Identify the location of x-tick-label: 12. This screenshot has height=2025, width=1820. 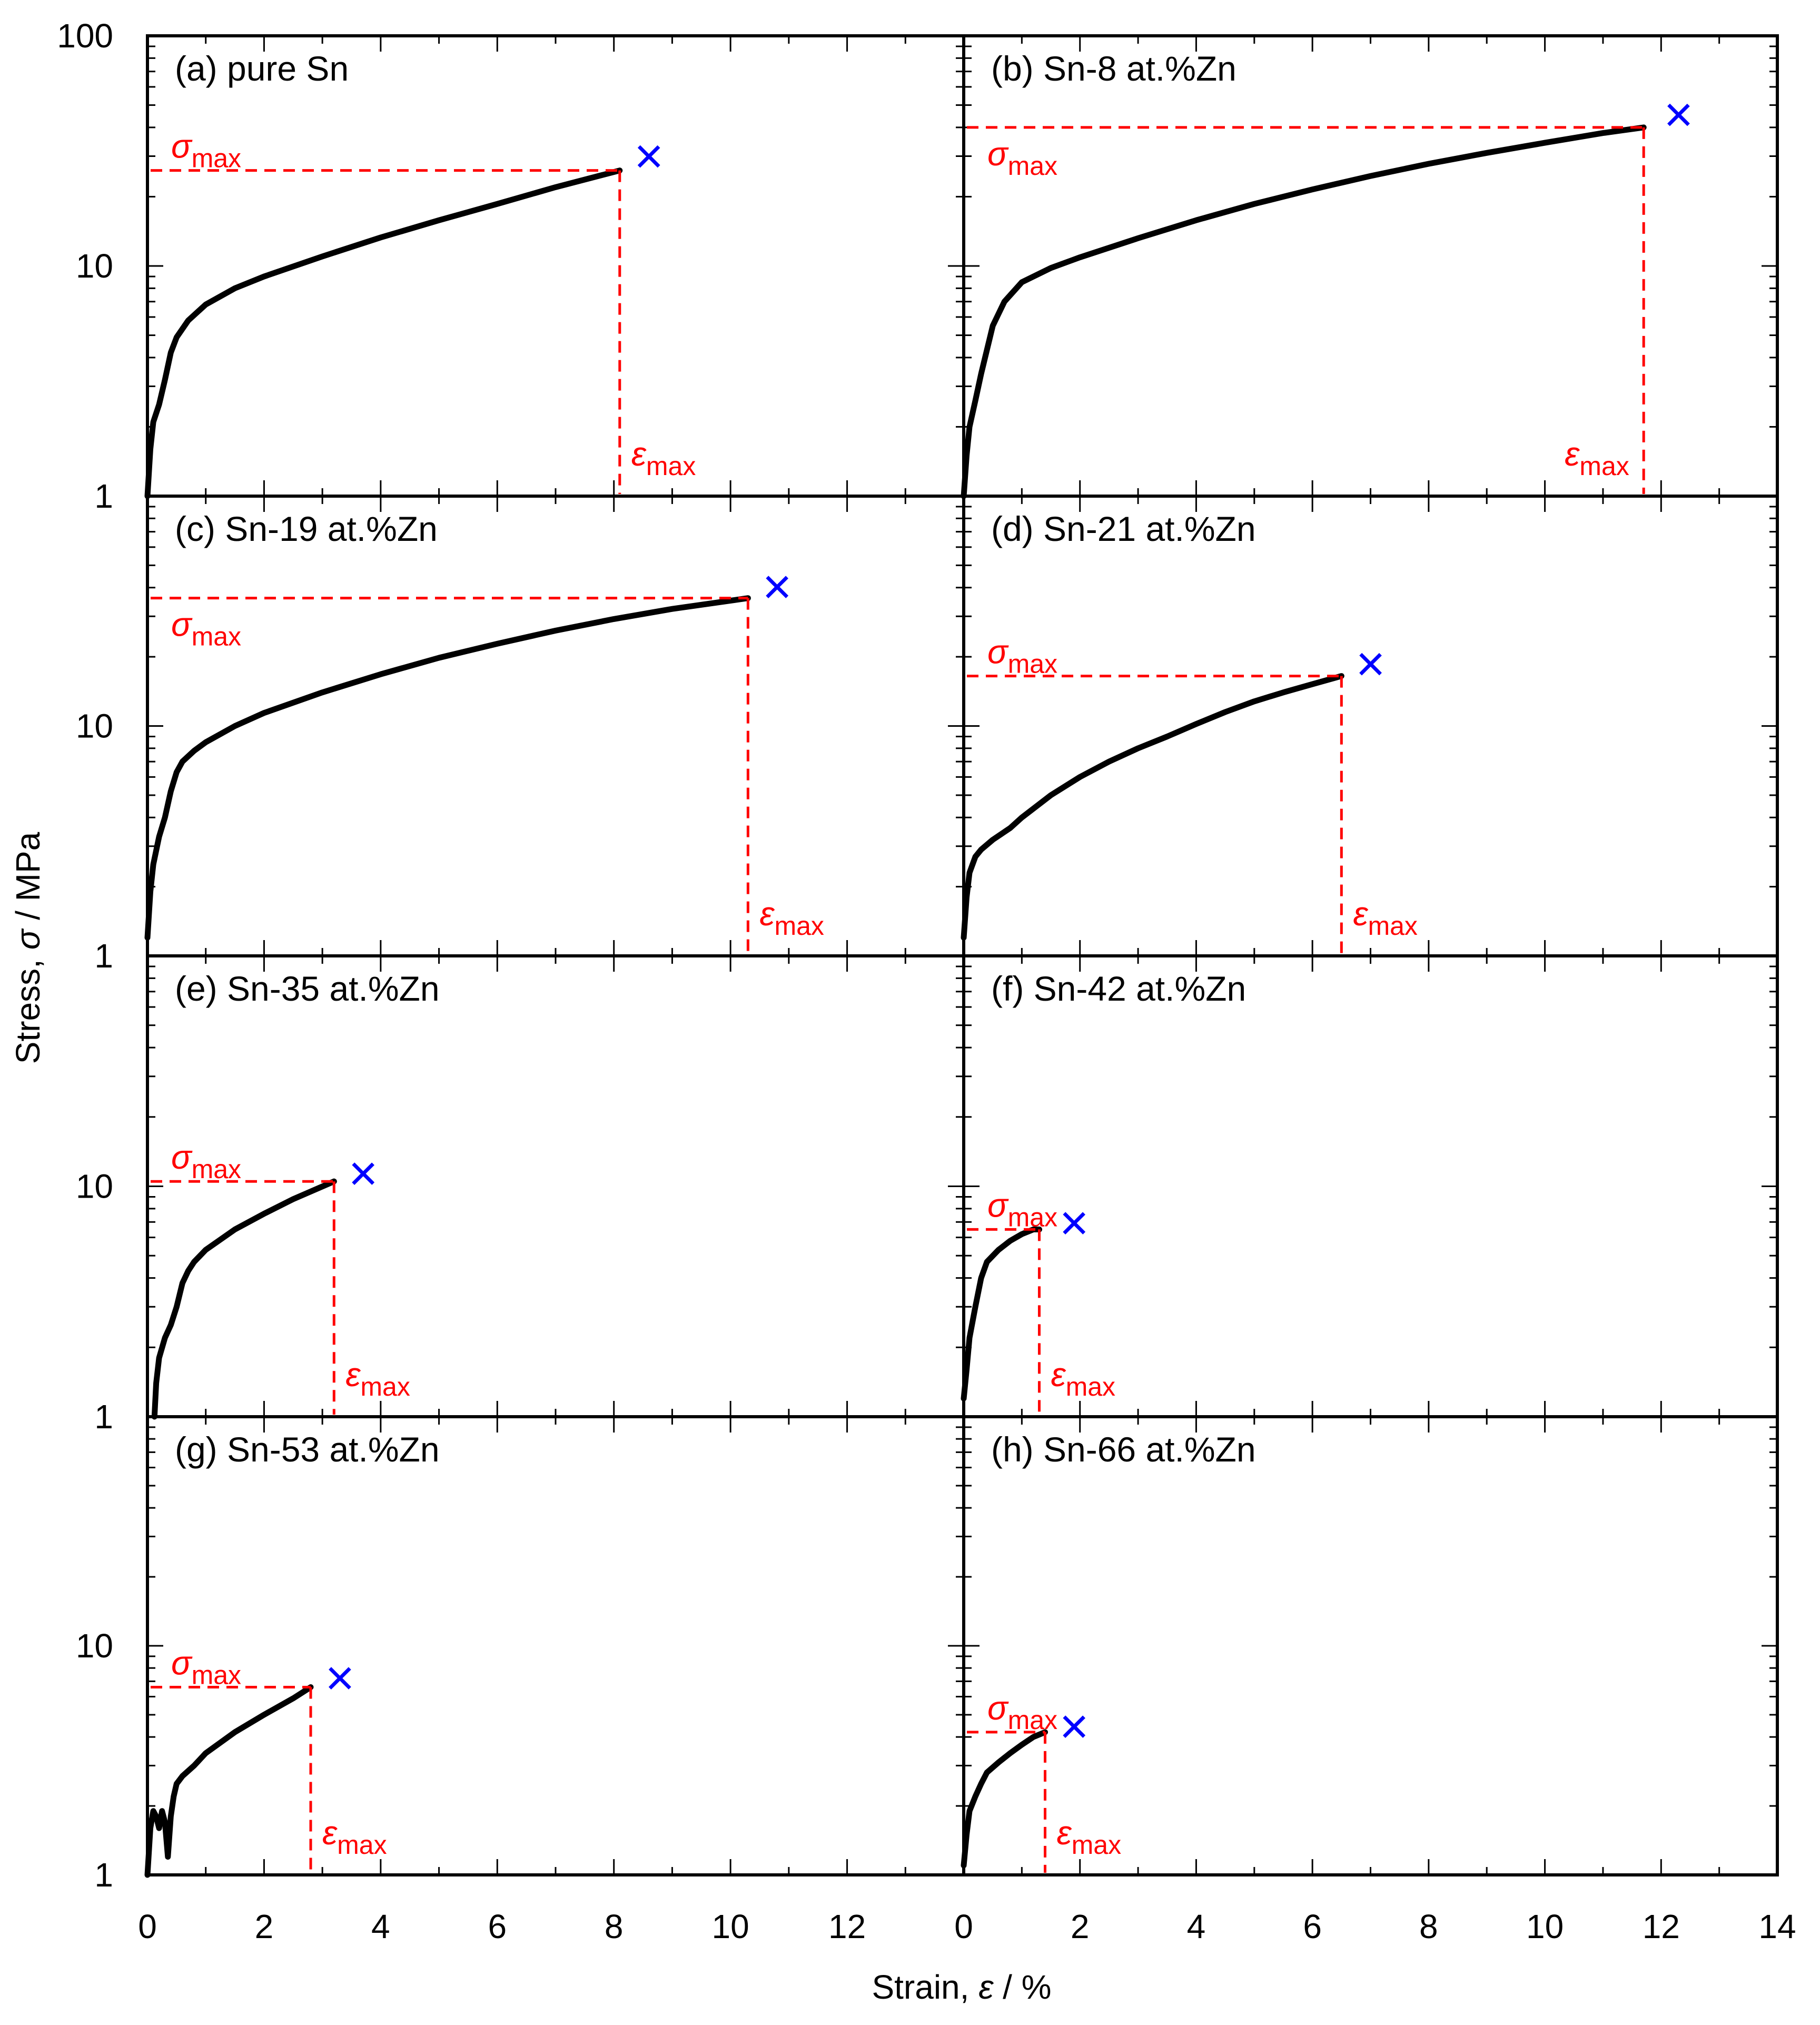
(847, 1927).